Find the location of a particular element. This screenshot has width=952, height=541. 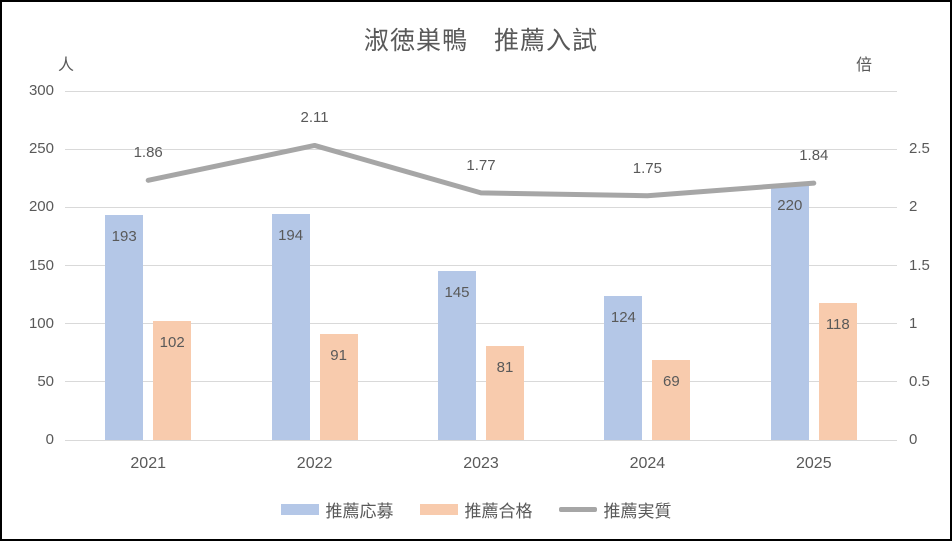

y-axis-tick-left: 100 is located at coordinates (41, 323).